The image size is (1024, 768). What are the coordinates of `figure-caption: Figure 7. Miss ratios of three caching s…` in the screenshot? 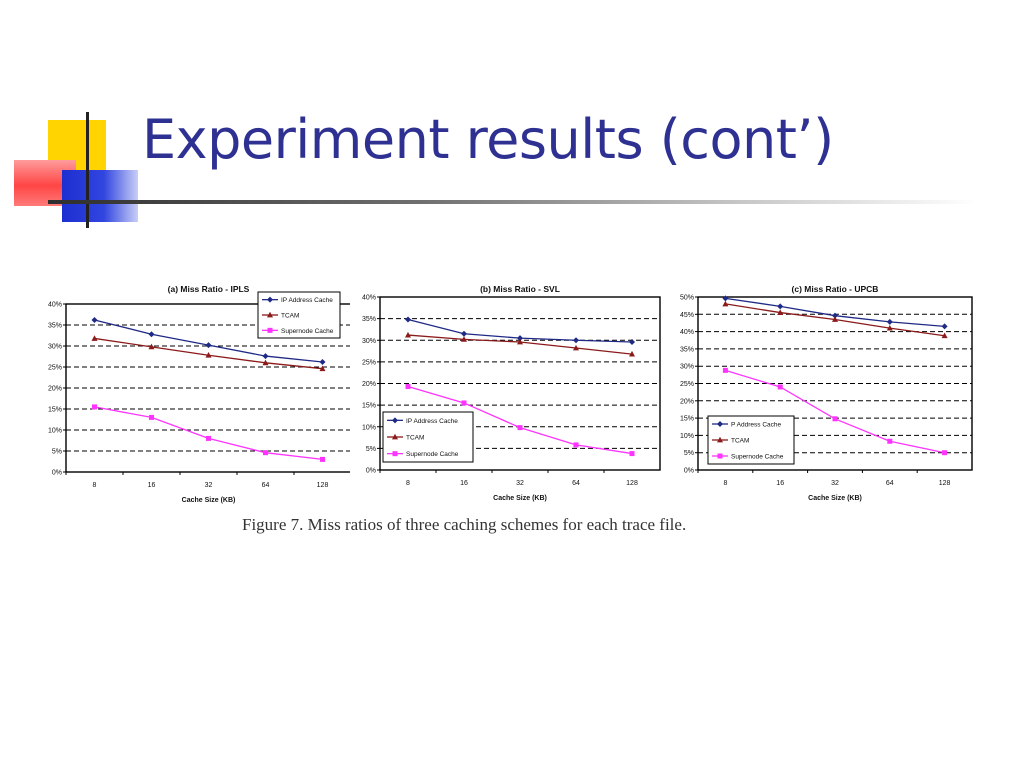 It's located at (464, 524).